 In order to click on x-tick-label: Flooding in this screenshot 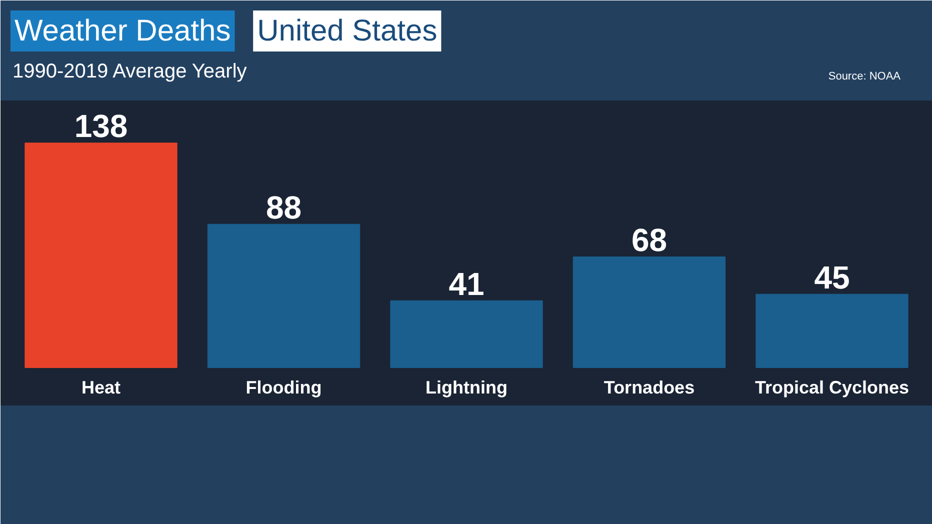, I will do `click(284, 388)`.